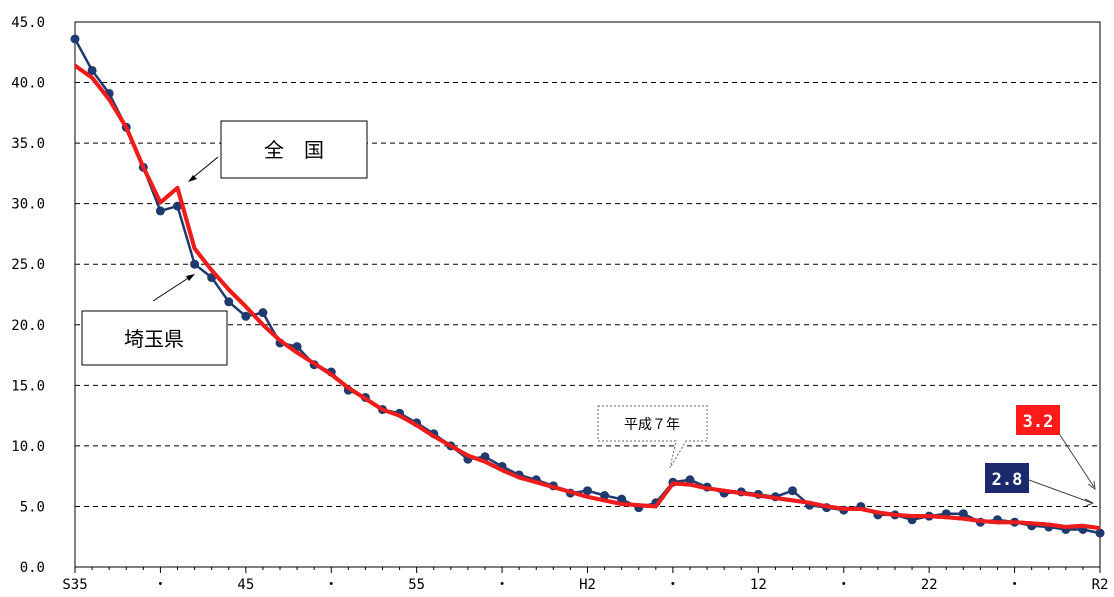 The width and height of the screenshot is (1114, 597). I want to click on heisei7-callout: 平成７年, so click(652, 437).